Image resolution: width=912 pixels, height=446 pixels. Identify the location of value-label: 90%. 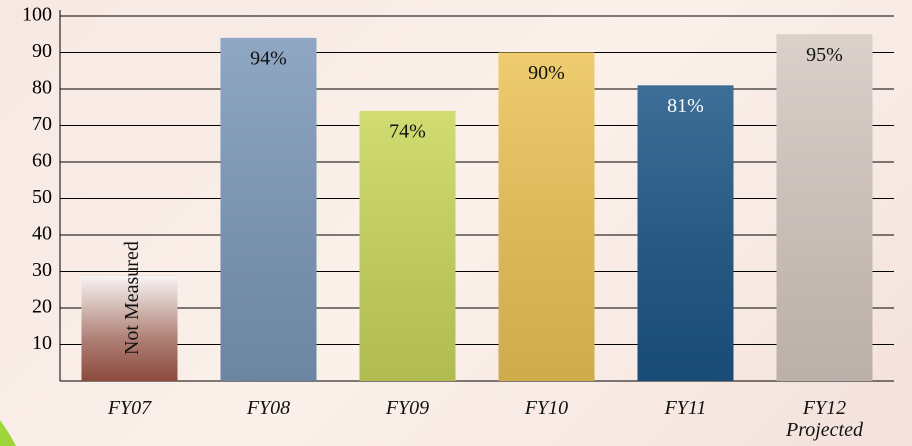
(546, 73).